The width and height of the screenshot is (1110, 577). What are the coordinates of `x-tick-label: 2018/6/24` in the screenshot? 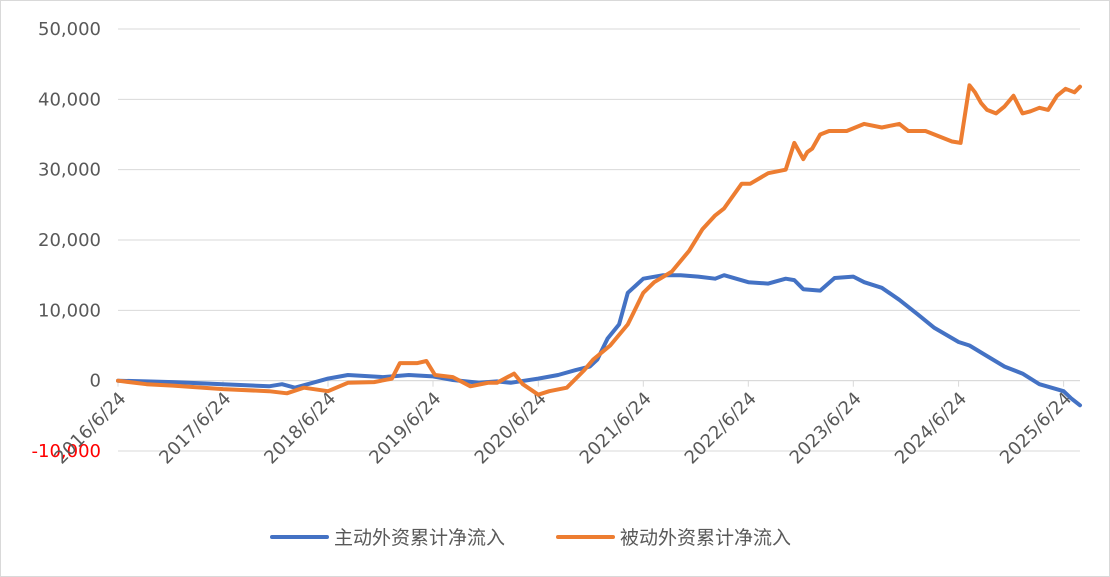 It's located at (300, 428).